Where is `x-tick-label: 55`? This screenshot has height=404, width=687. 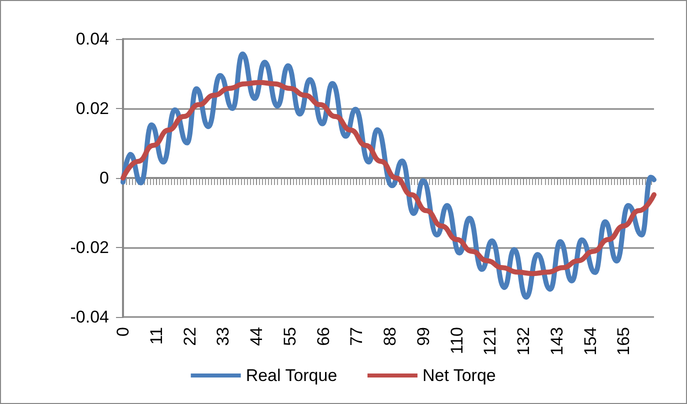
x-tick-label: 55 is located at coordinates (290, 336).